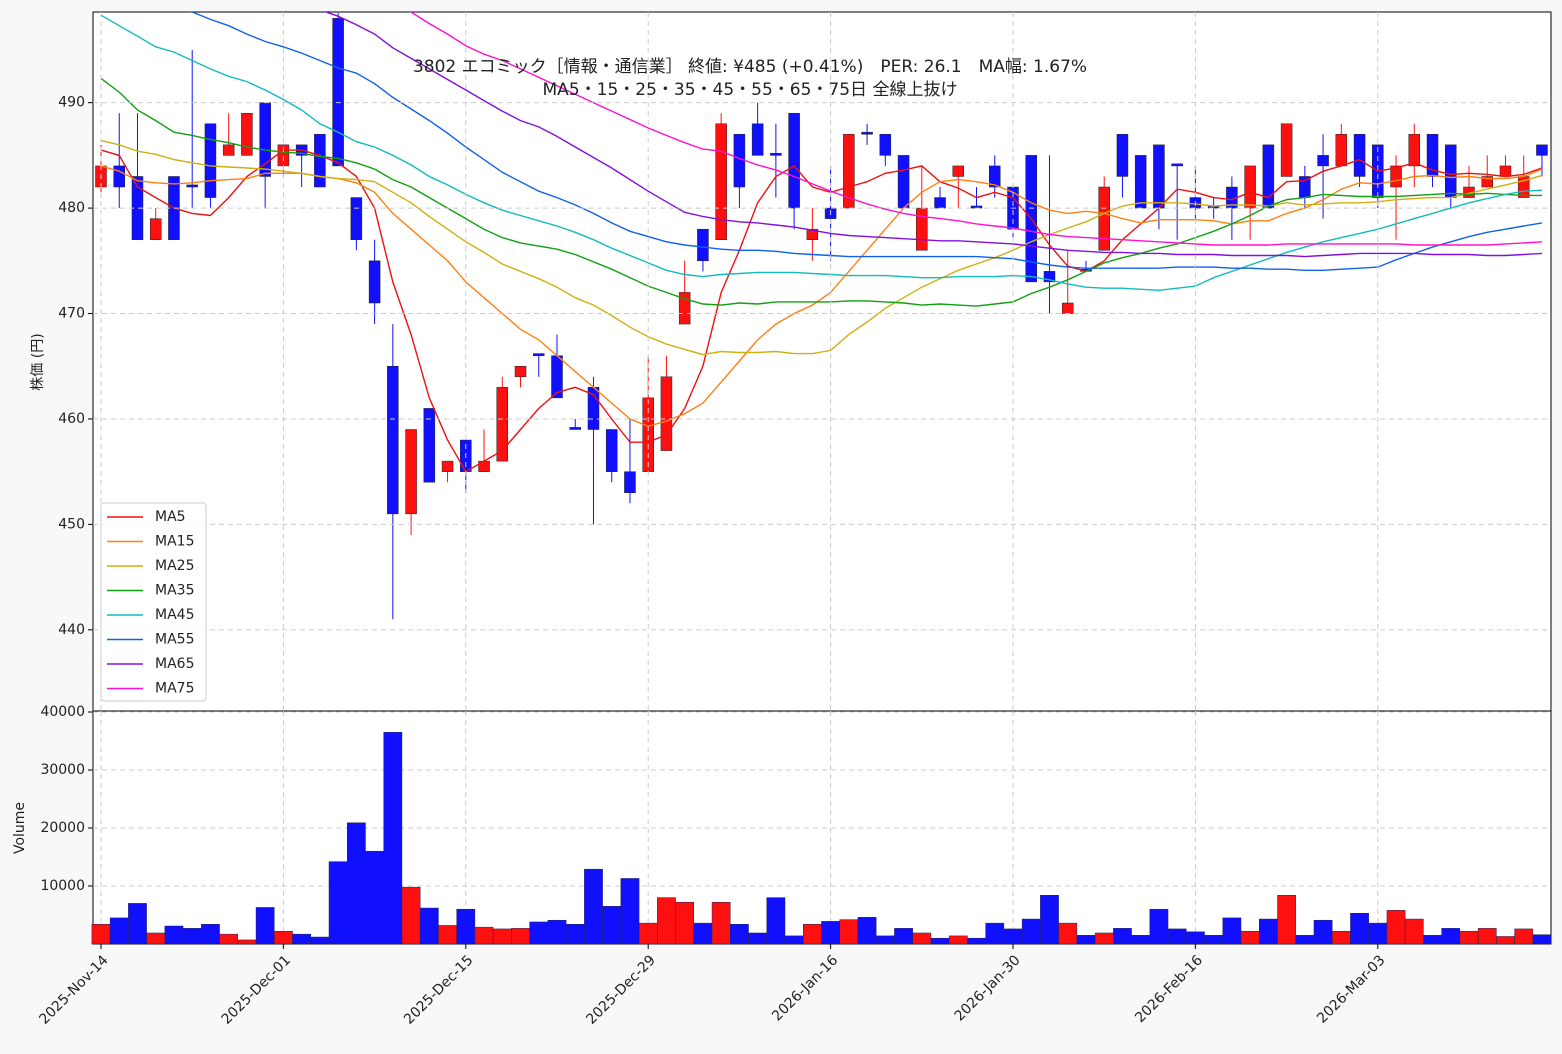 The height and width of the screenshot is (1054, 1562). What do you see at coordinates (174, 664) in the screenshot?
I see `legend-label: MA65` at bounding box center [174, 664].